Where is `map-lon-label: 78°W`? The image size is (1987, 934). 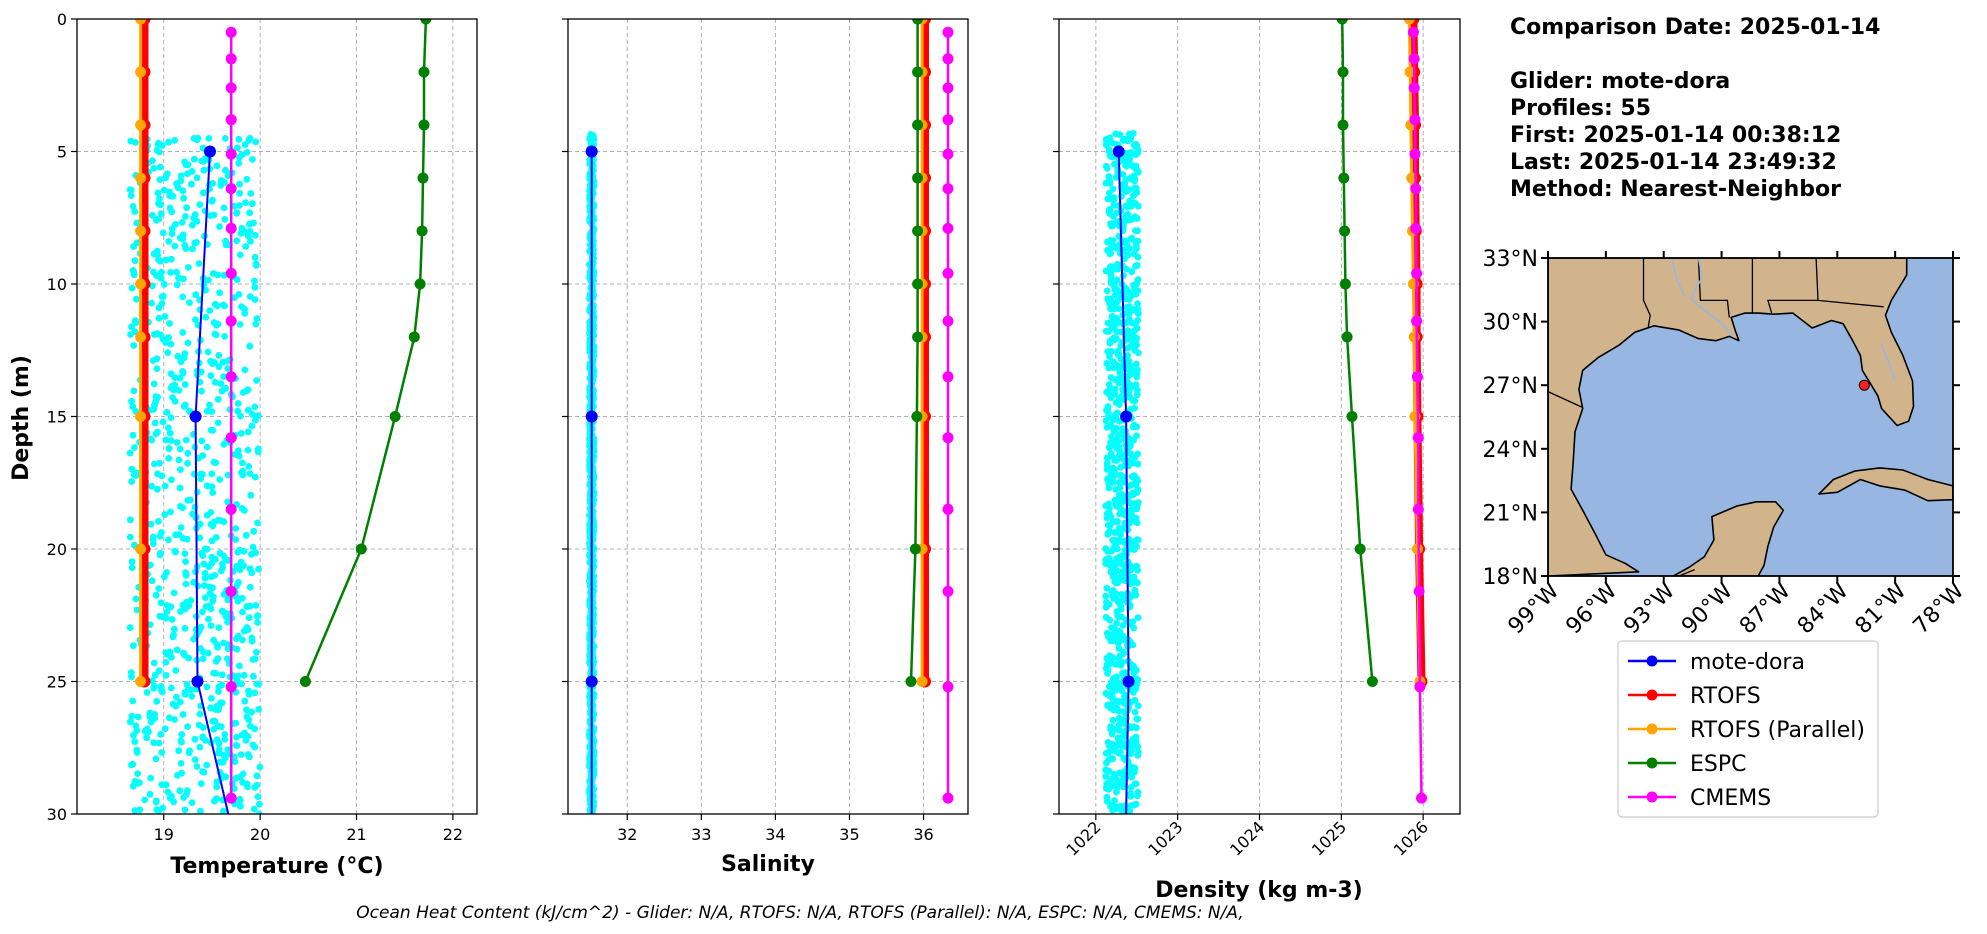 map-lon-label: 78°W is located at coordinates (1939, 608).